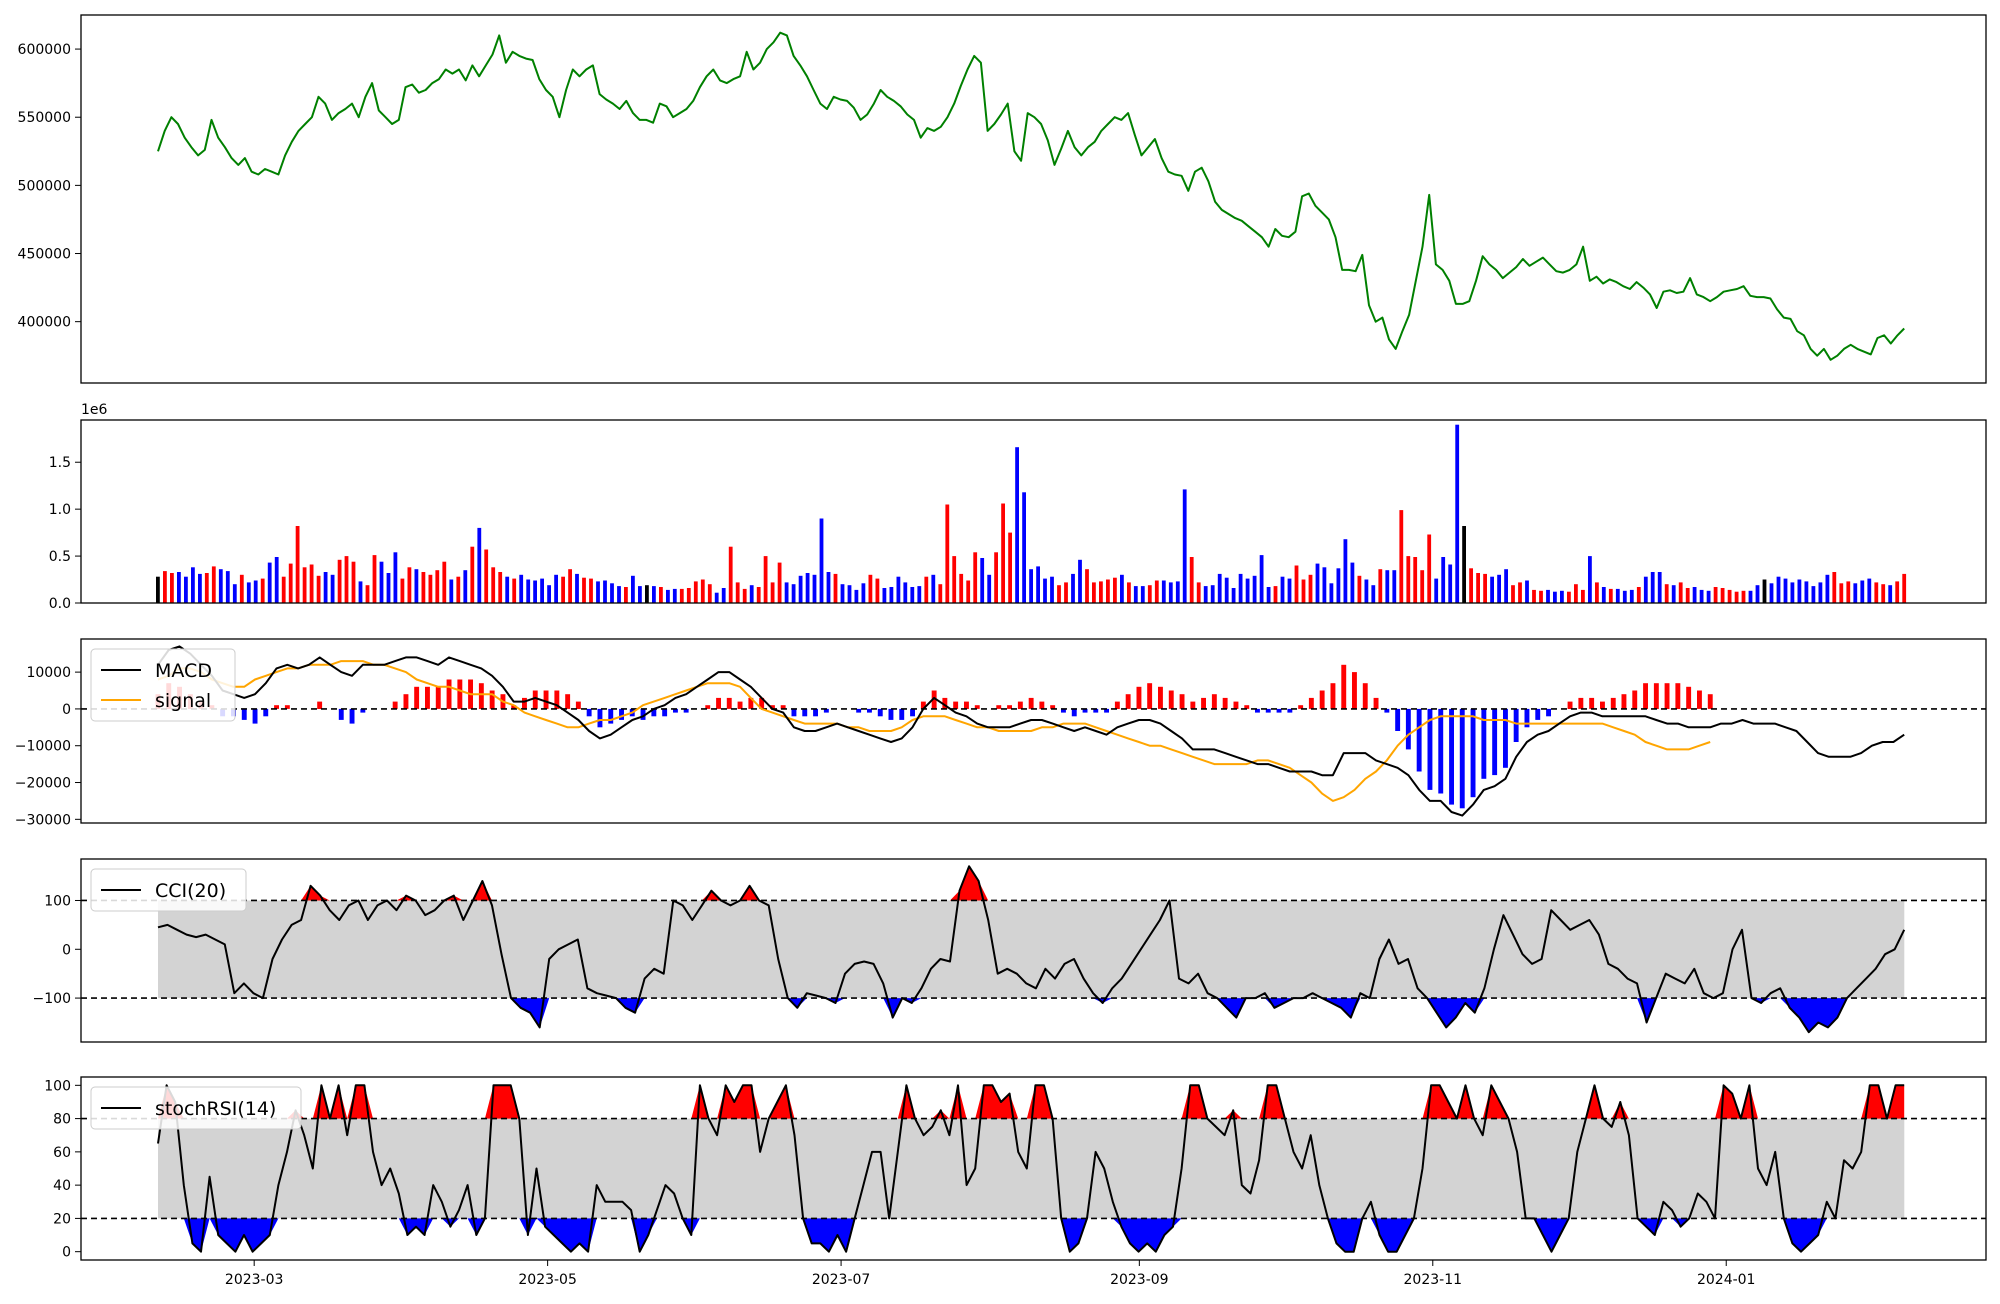 The height and width of the screenshot is (1304, 2000). I want to click on stochrsi-panel-legend-box, so click(196, 1108).